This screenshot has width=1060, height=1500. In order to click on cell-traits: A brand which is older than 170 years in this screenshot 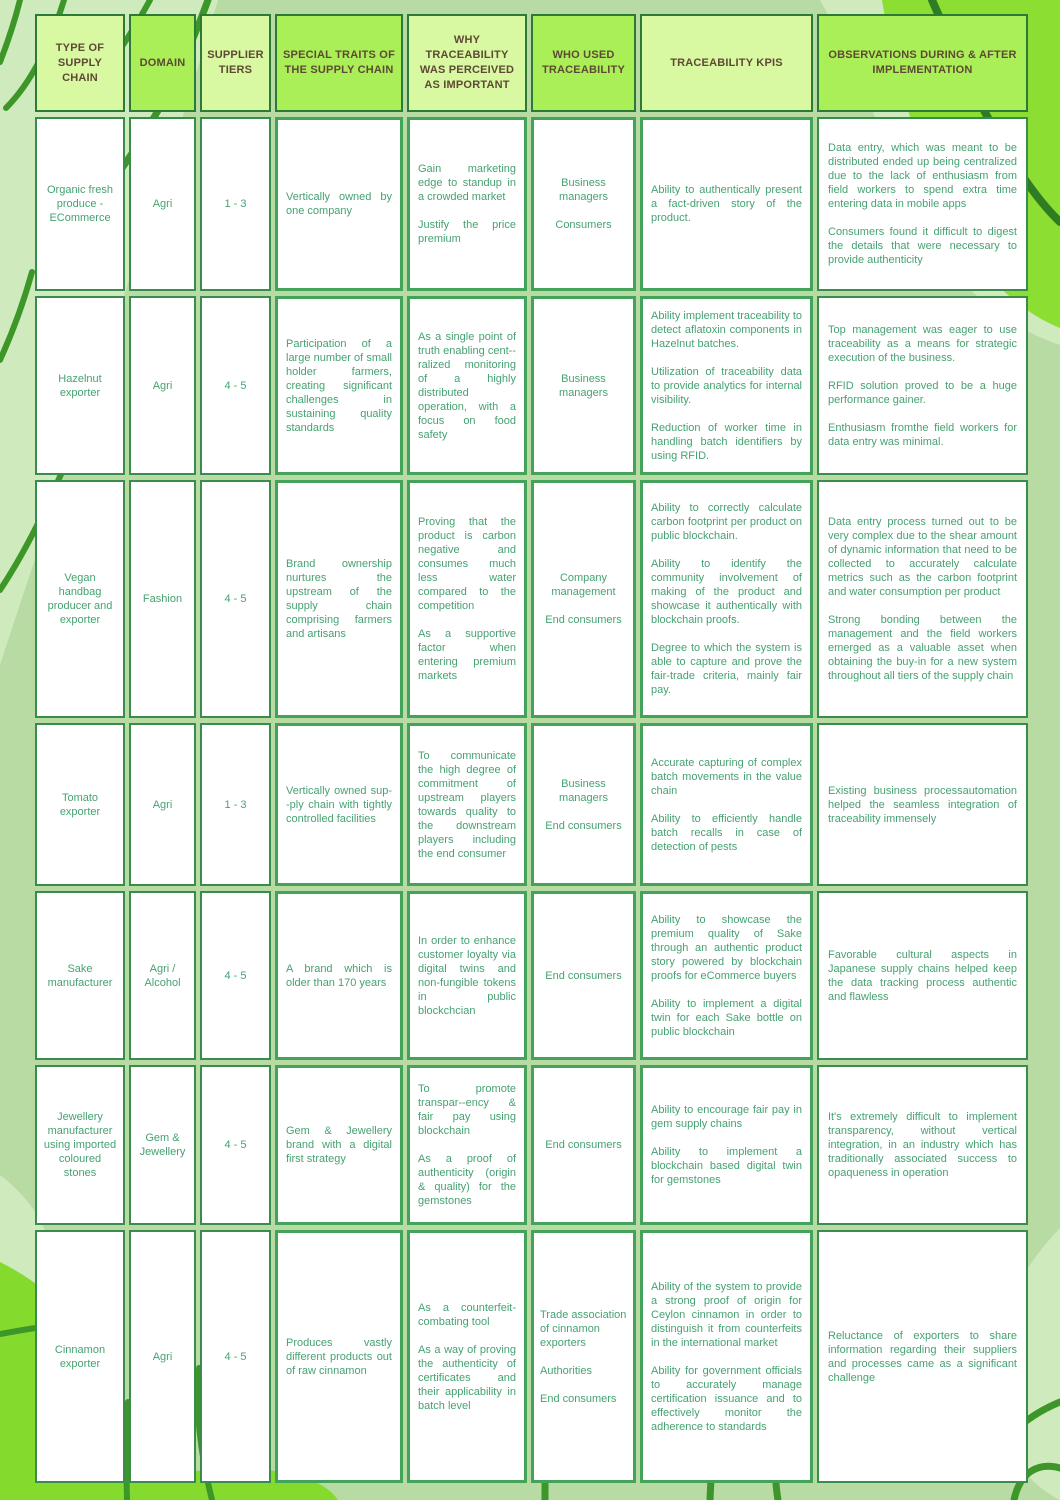, I will do `click(339, 975)`.